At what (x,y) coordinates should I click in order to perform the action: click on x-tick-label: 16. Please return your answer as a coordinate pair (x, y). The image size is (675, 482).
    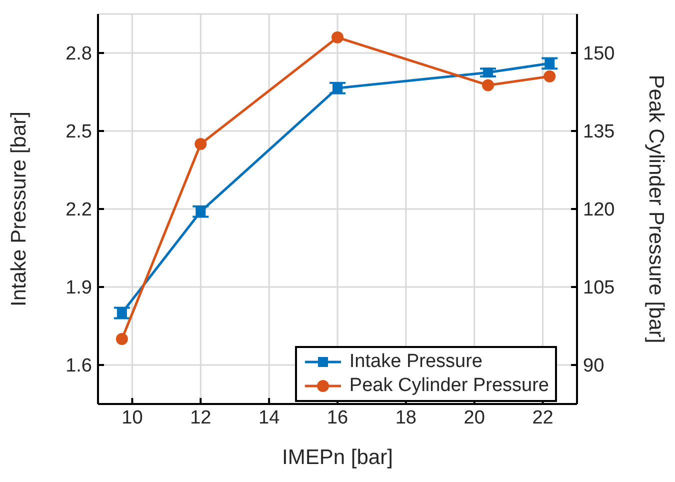
    Looking at the image, I should click on (337, 417).